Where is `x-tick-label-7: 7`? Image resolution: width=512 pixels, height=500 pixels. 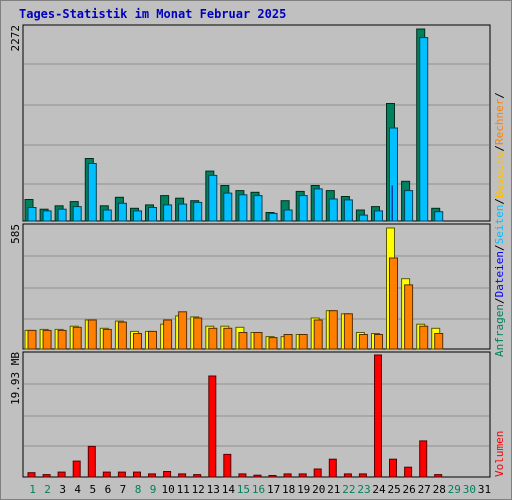 x-tick-label-7: 7 is located at coordinates (123, 489).